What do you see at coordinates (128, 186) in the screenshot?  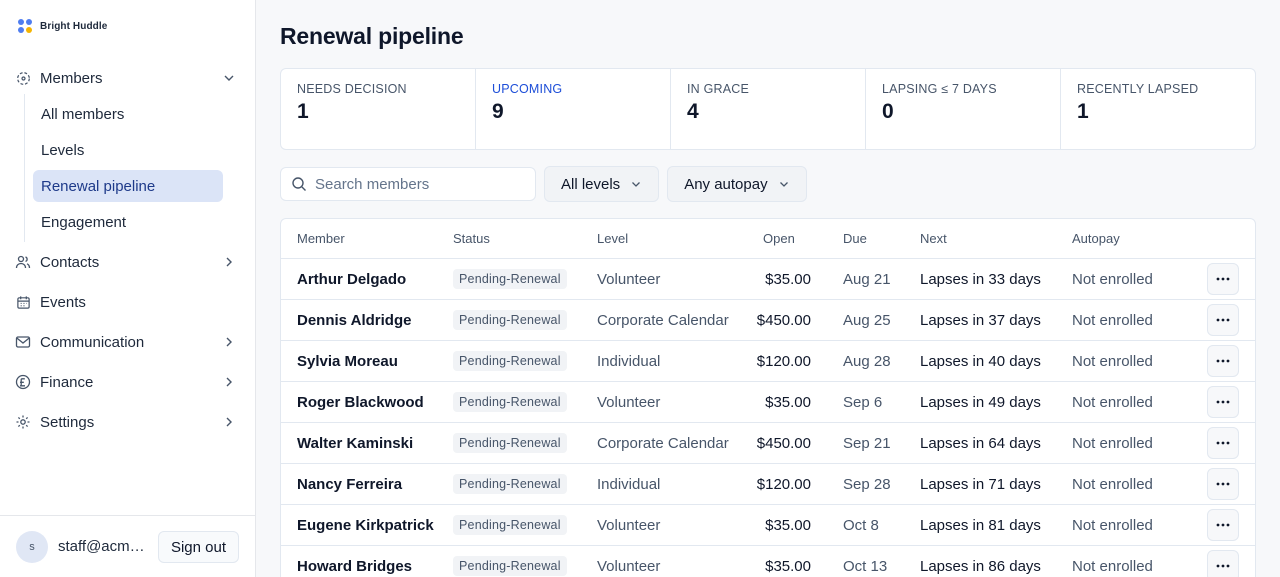 I see `sidebar-subitem-renewal-pipeline: Renewal pipeline` at bounding box center [128, 186].